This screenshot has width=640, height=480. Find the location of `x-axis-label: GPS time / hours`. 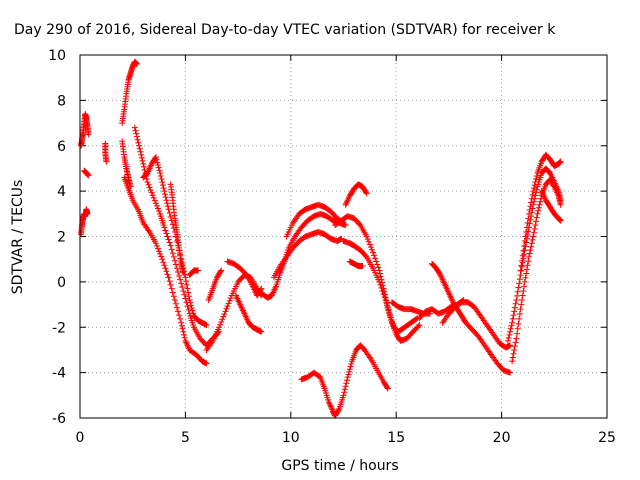

x-axis-label: GPS time / hours is located at coordinates (339, 466).